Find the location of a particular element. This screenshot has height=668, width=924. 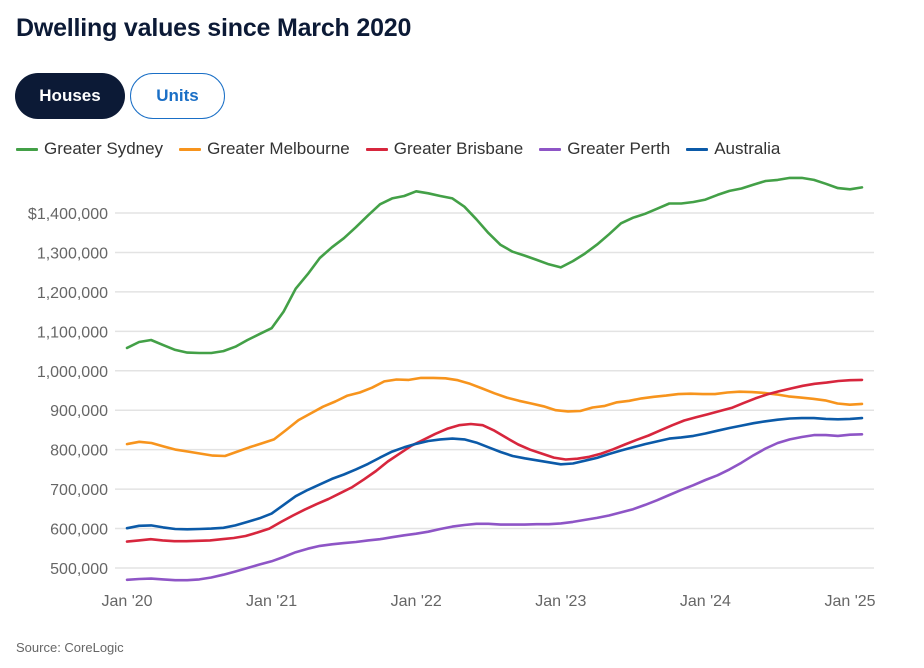

x-tick-label: Jan '22 is located at coordinates (416, 601).